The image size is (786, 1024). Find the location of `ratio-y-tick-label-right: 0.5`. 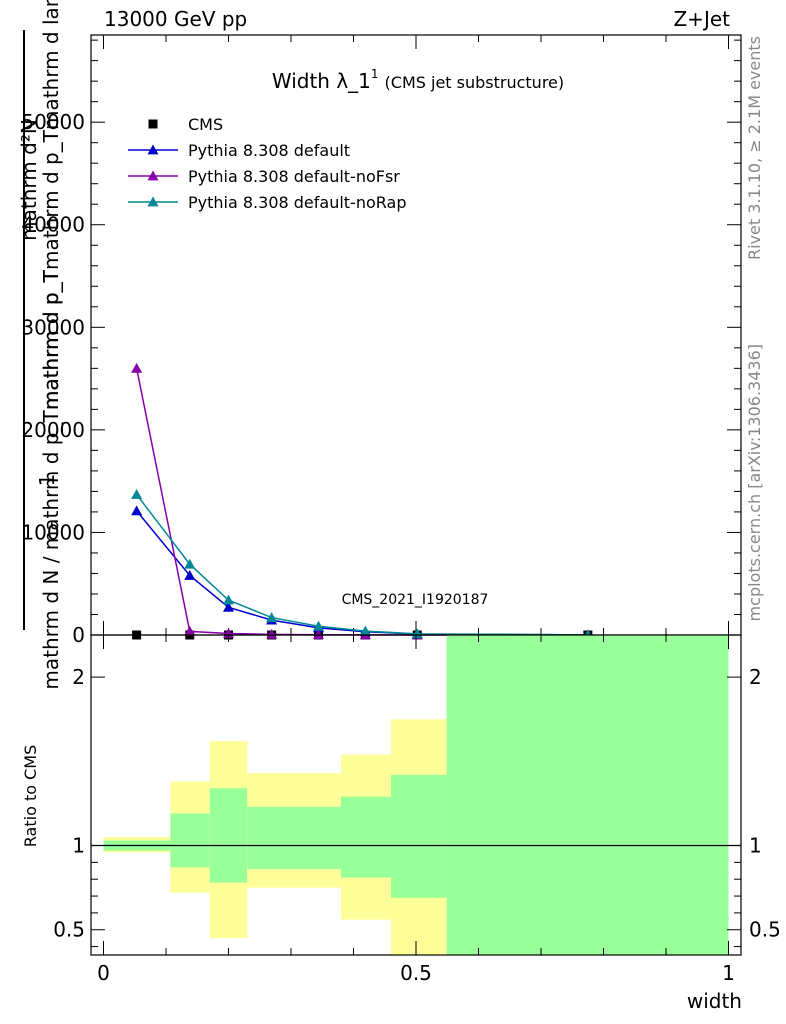

ratio-y-tick-label-right: 0.5 is located at coordinates (765, 930).